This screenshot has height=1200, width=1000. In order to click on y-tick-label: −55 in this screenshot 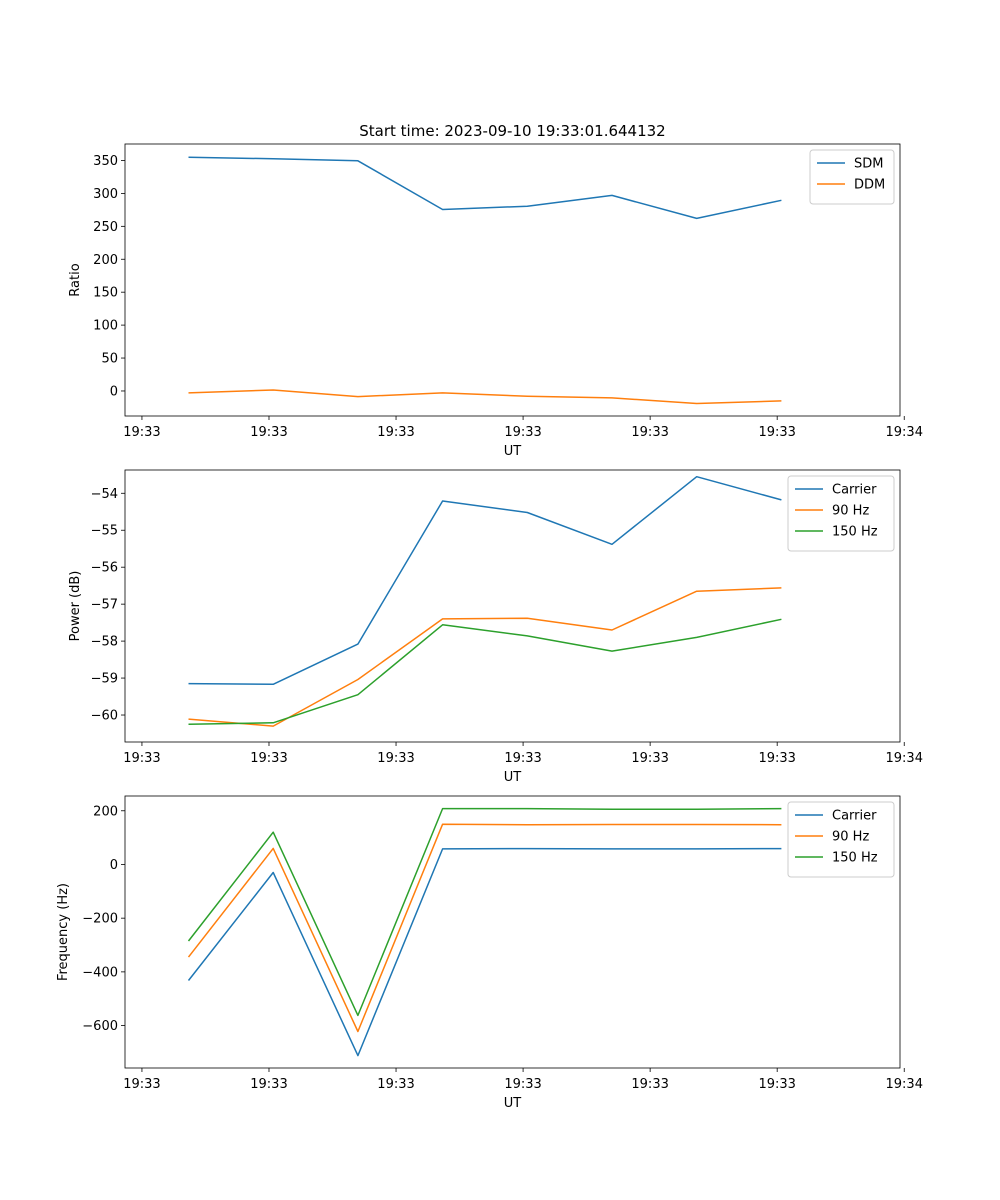, I will do `click(104, 531)`.